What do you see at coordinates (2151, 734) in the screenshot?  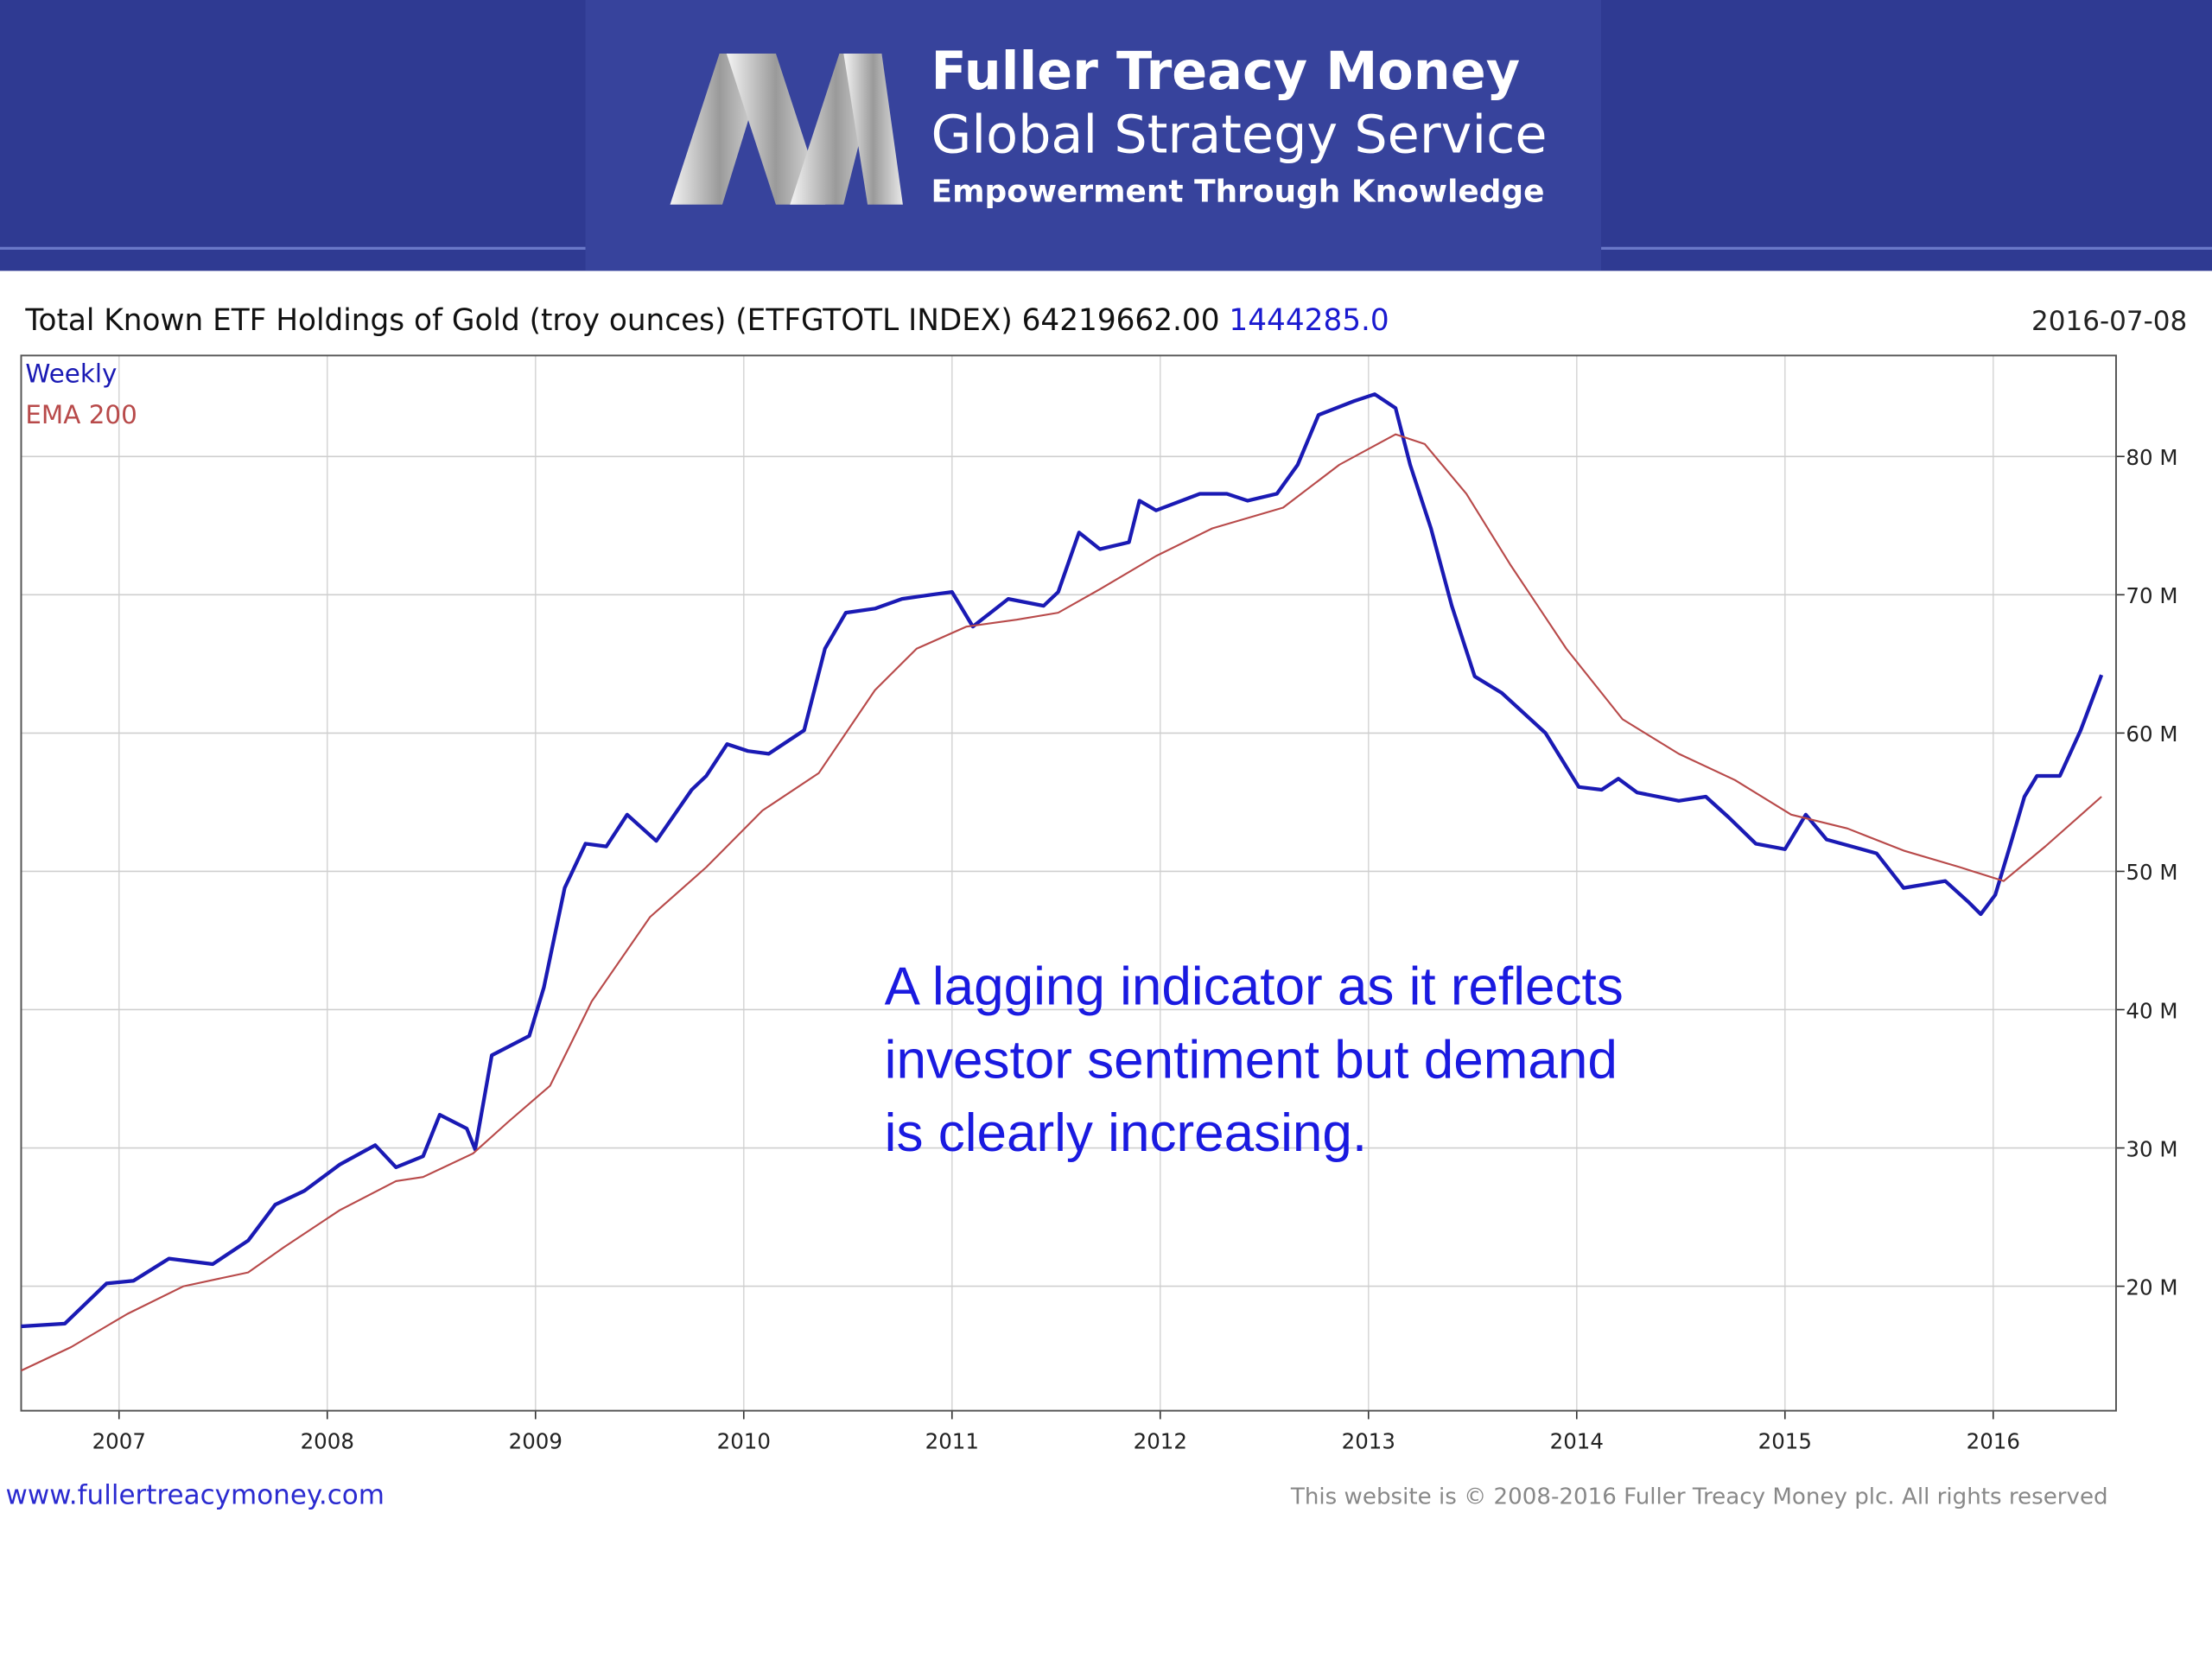 I see `y-tick-label: 60 M` at bounding box center [2151, 734].